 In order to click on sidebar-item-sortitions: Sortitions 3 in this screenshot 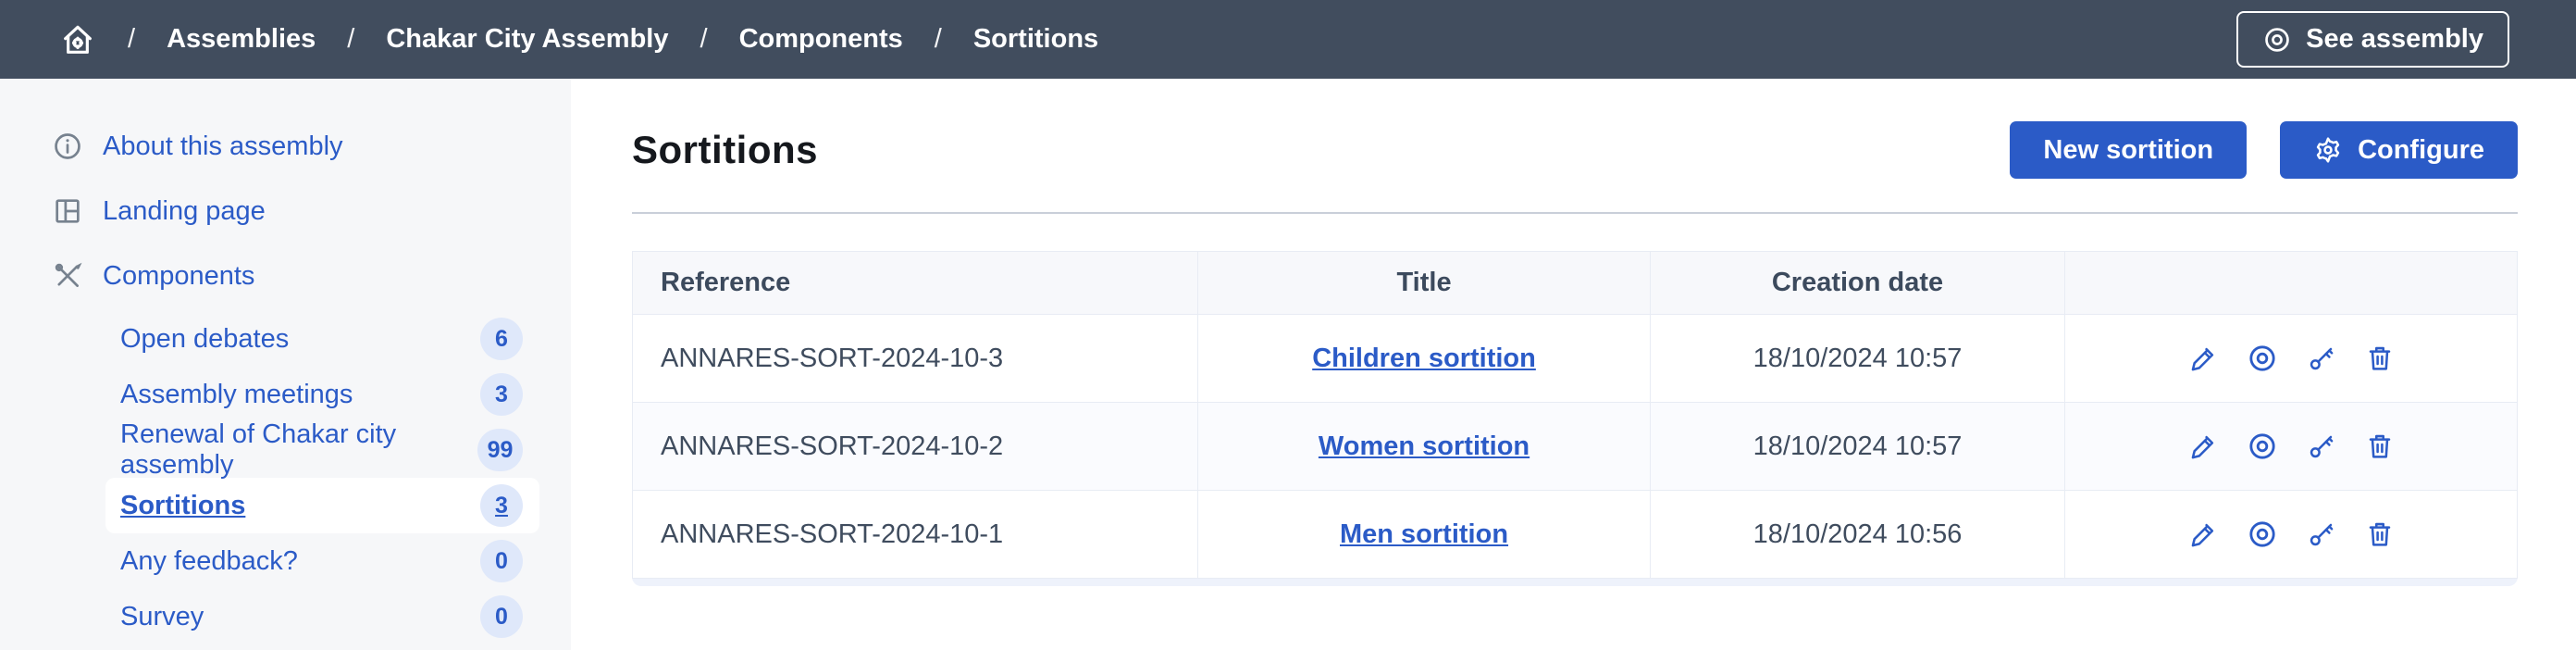, I will do `click(322, 506)`.